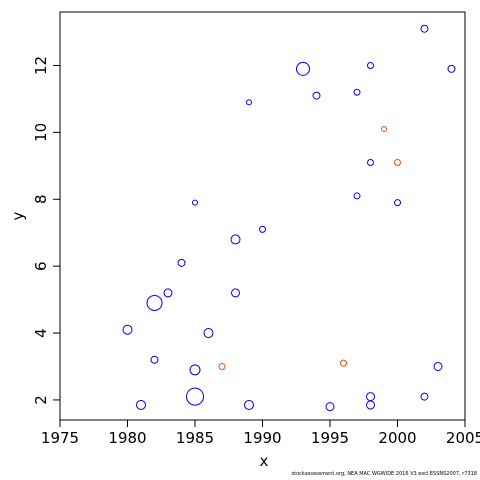 The image size is (480, 480). What do you see at coordinates (397, 438) in the screenshot?
I see `x-tick-label: 2000` at bounding box center [397, 438].